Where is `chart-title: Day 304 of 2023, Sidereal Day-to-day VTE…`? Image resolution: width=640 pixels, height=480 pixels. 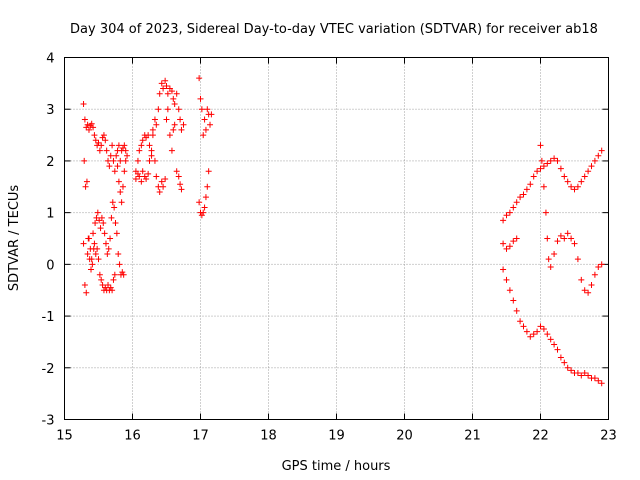
chart-title: Day 304 of 2023, Sidereal Day-to-day VTE… is located at coordinates (334, 29).